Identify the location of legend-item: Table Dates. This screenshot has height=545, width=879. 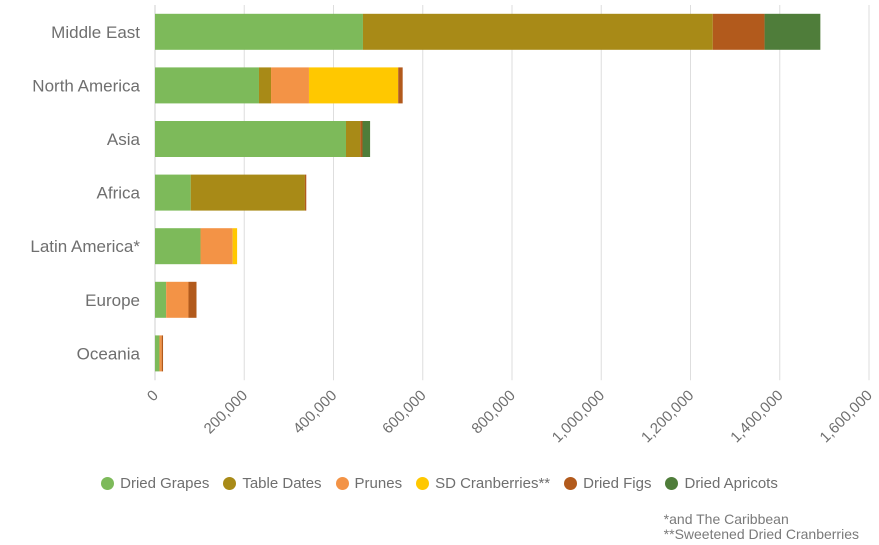
(272, 483).